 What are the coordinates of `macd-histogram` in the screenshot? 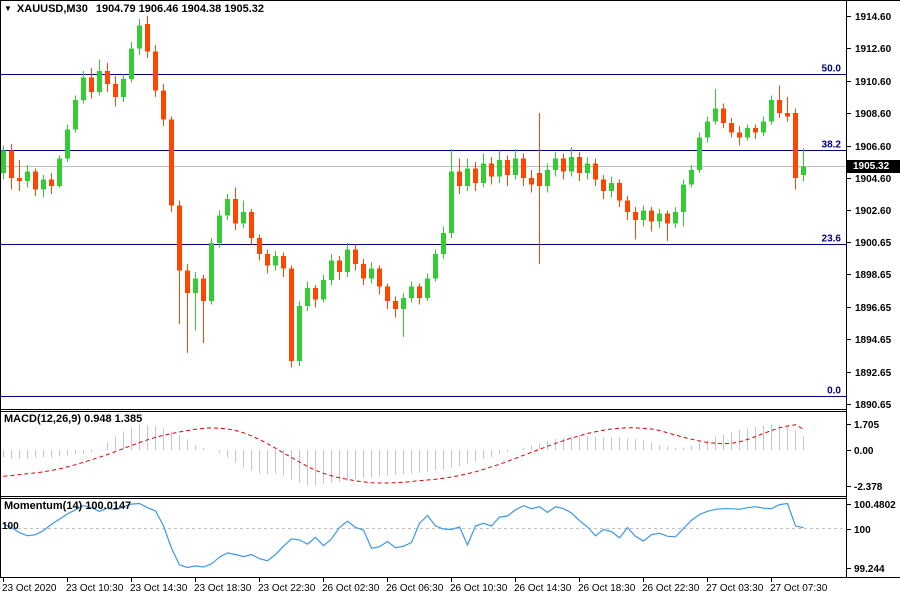 It's located at (403, 455).